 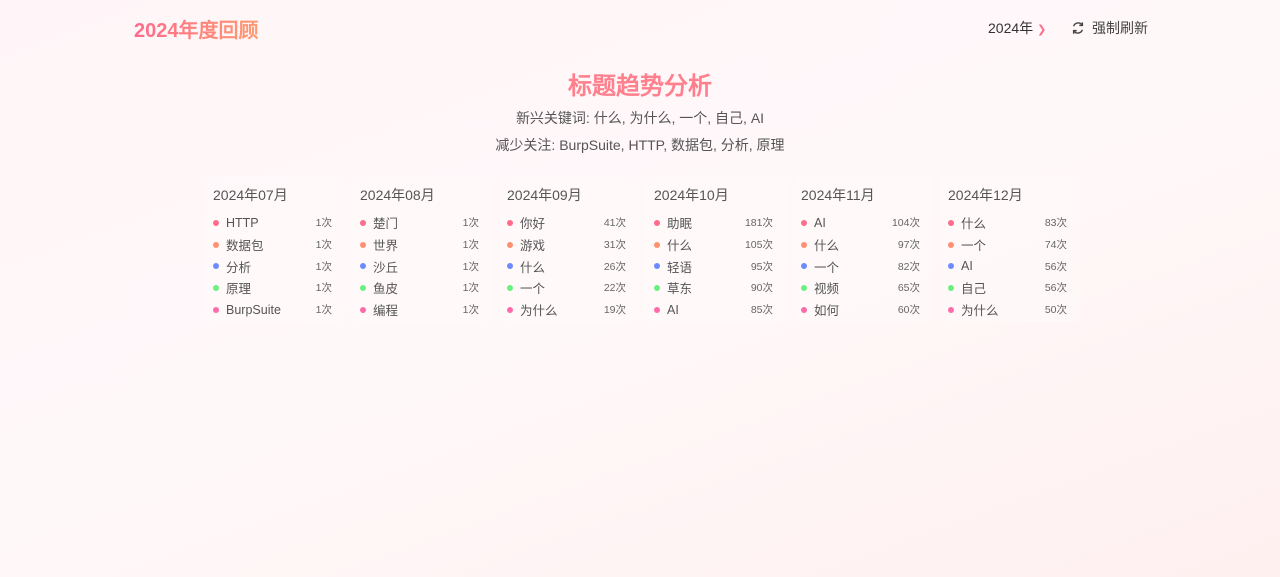 I want to click on keyword-item: AI 104次, so click(x=863, y=223).